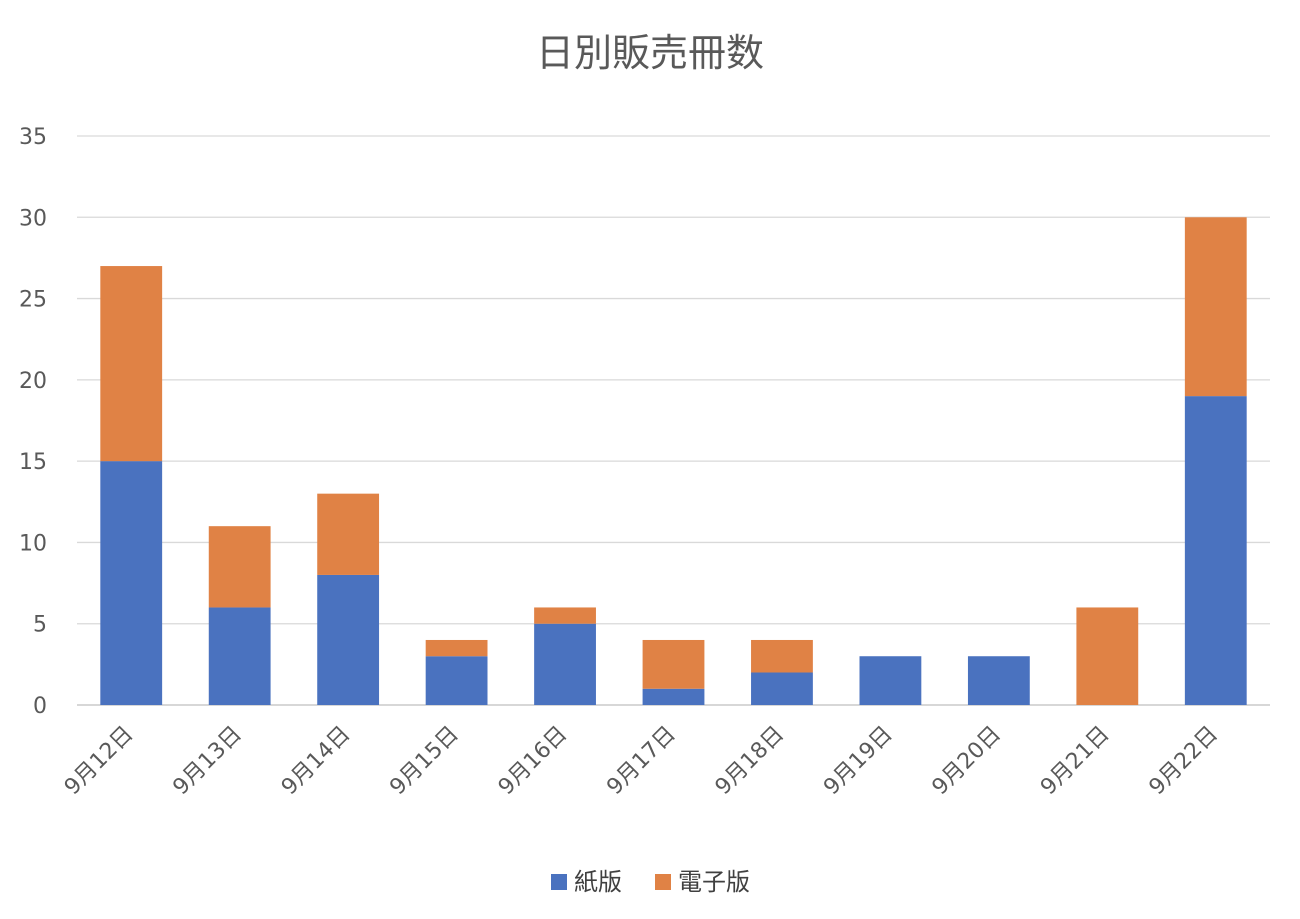 The image size is (1300, 919). What do you see at coordinates (650, 882) in the screenshot?
I see `legend: 紙版 電子版` at bounding box center [650, 882].